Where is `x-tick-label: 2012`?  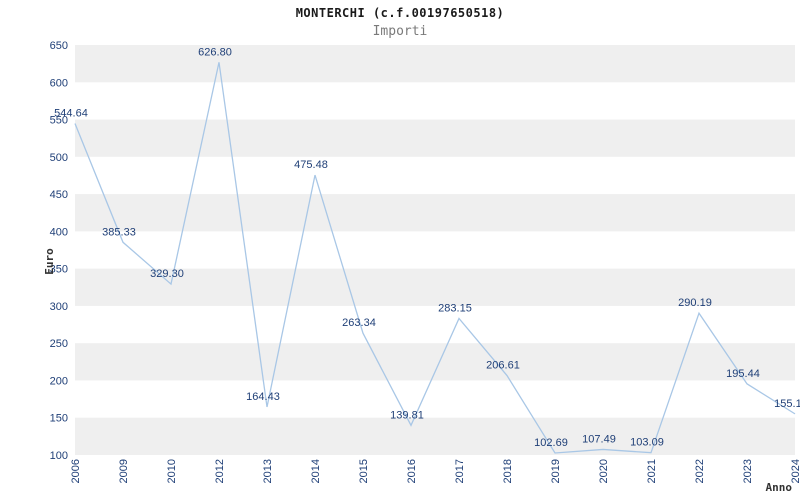
x-tick-label: 2012 is located at coordinates (220, 471).